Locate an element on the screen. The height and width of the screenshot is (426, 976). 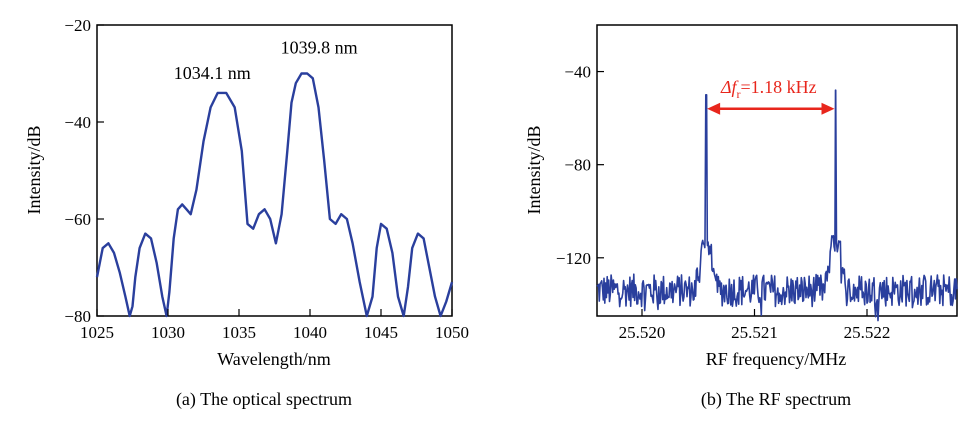
y-tick-label-b: −120 is located at coordinates (573, 258).